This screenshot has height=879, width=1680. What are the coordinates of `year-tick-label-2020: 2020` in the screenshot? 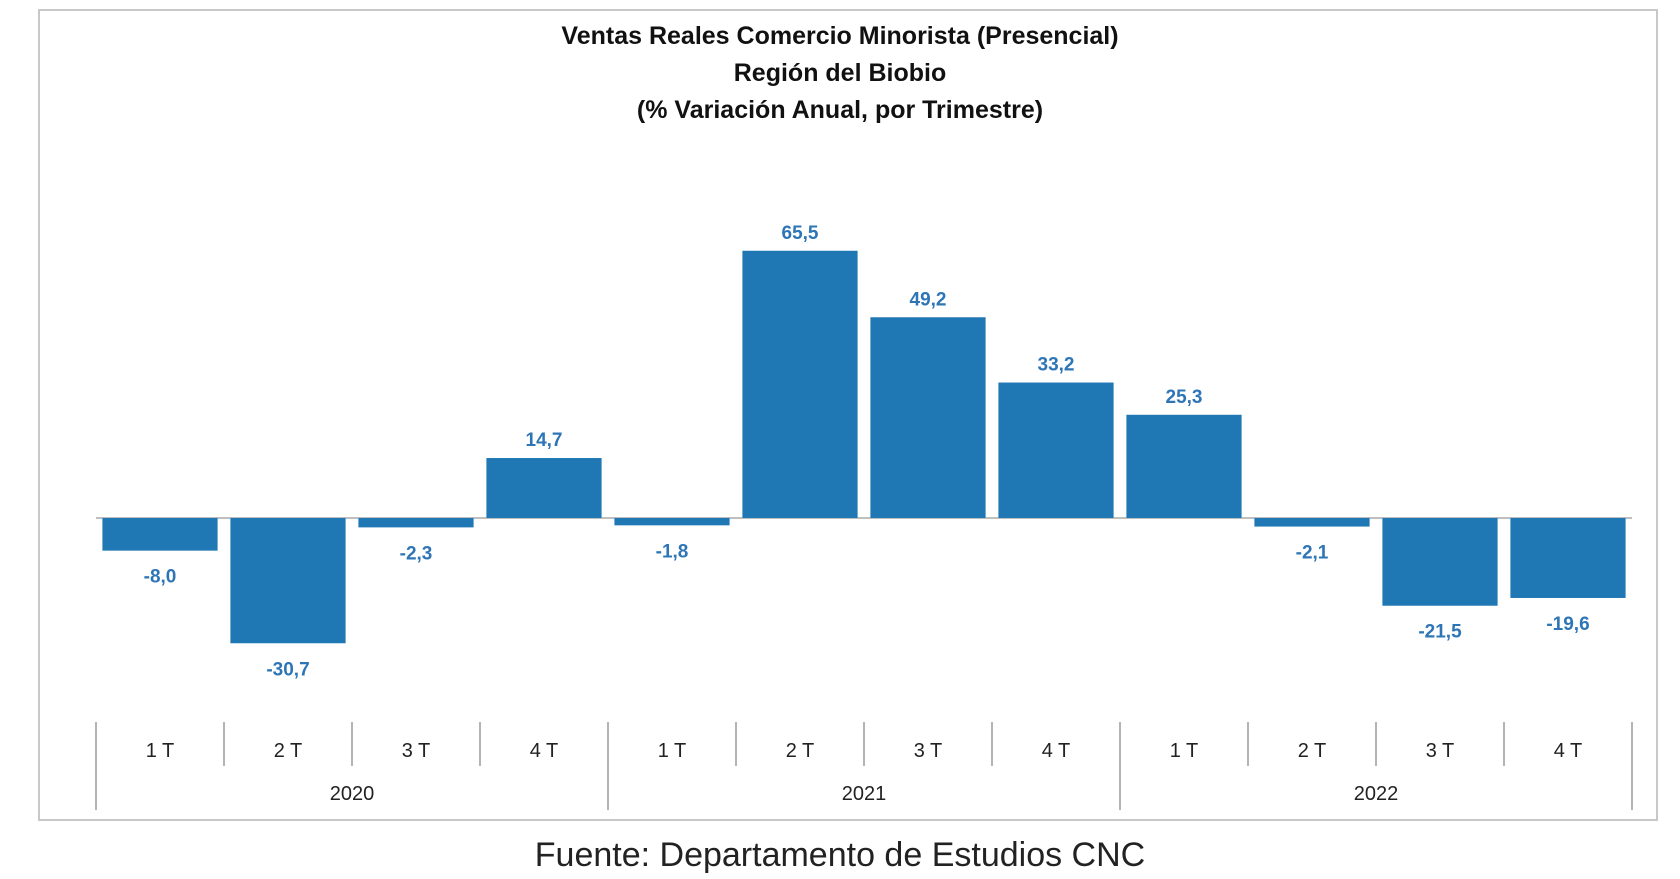 It's located at (352, 794).